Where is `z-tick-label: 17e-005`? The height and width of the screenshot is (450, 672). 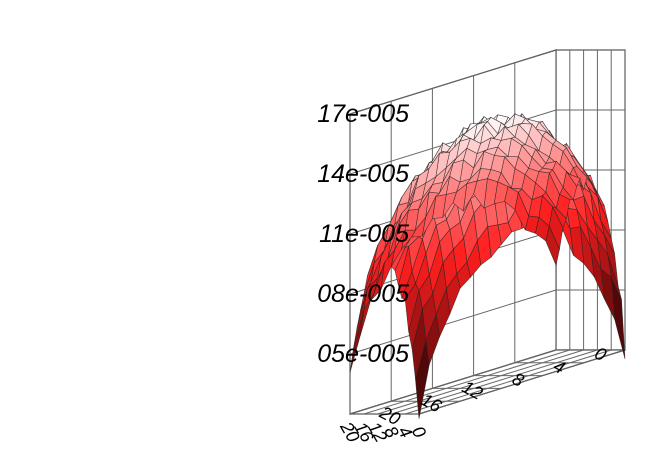 z-tick-label: 17e-005 is located at coordinates (363, 114).